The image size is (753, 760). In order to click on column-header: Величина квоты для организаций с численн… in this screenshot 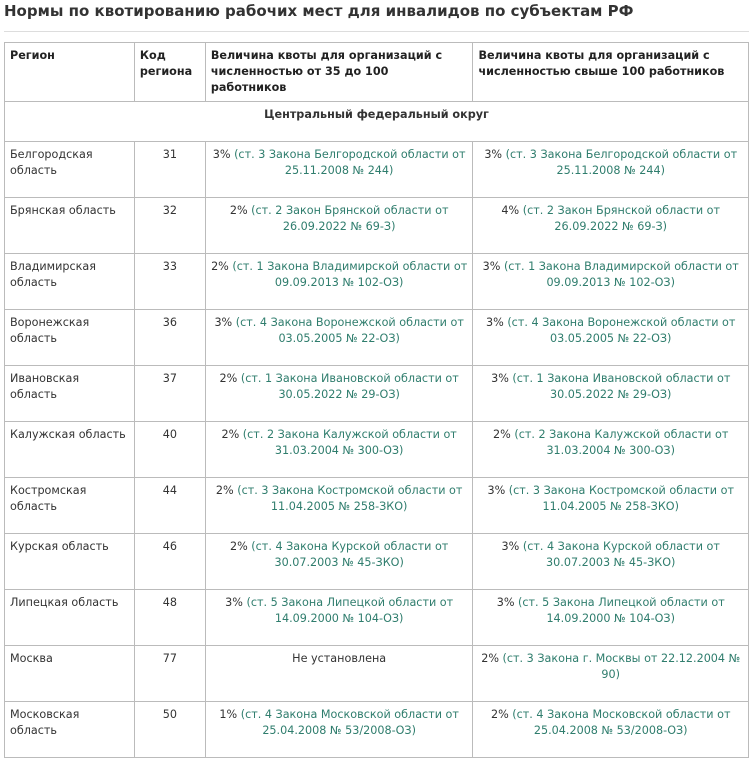, I will do `click(339, 72)`.